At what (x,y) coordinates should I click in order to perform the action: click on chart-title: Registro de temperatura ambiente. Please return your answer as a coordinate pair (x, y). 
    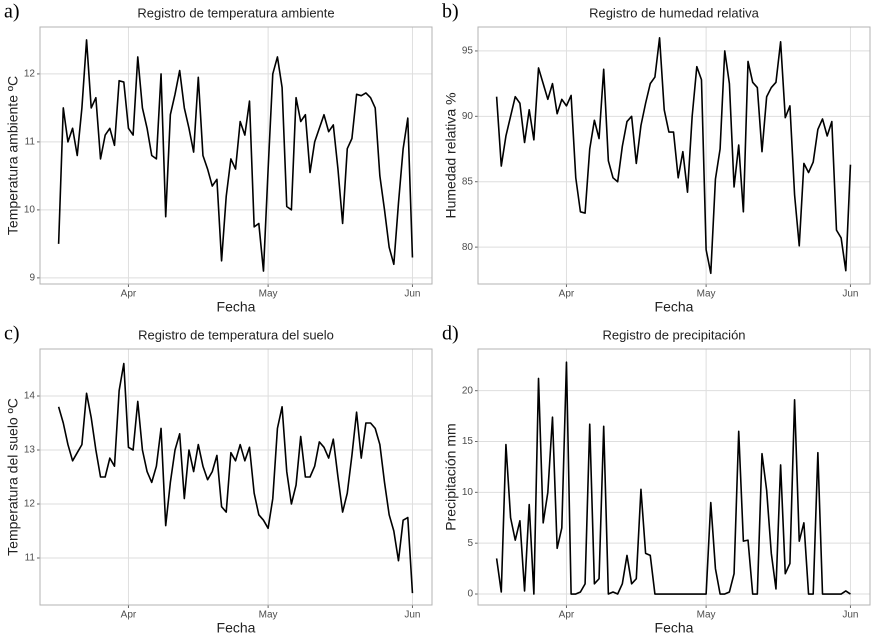
    Looking at the image, I should click on (235, 12).